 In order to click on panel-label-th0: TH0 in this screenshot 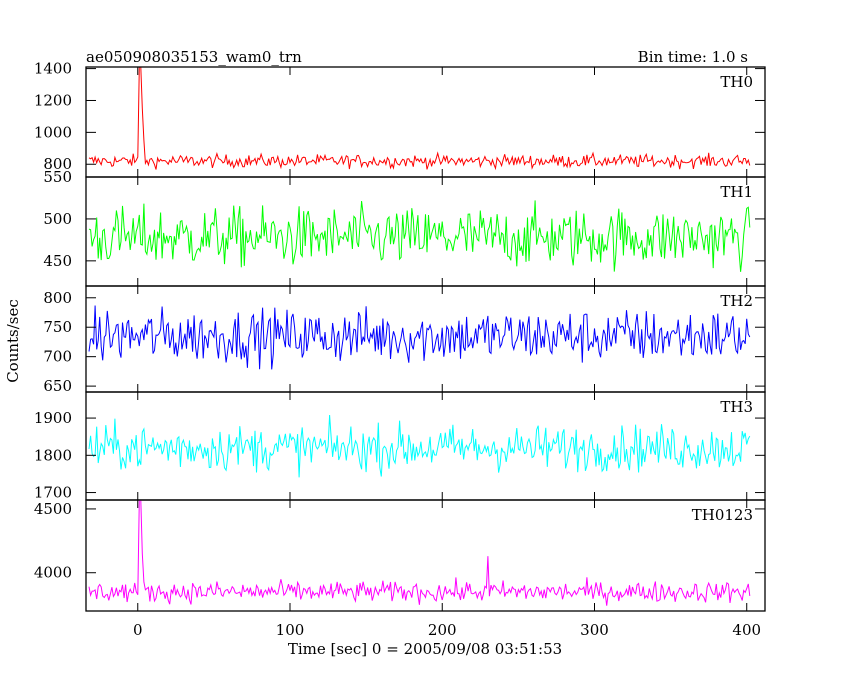, I will do `click(736, 82)`.